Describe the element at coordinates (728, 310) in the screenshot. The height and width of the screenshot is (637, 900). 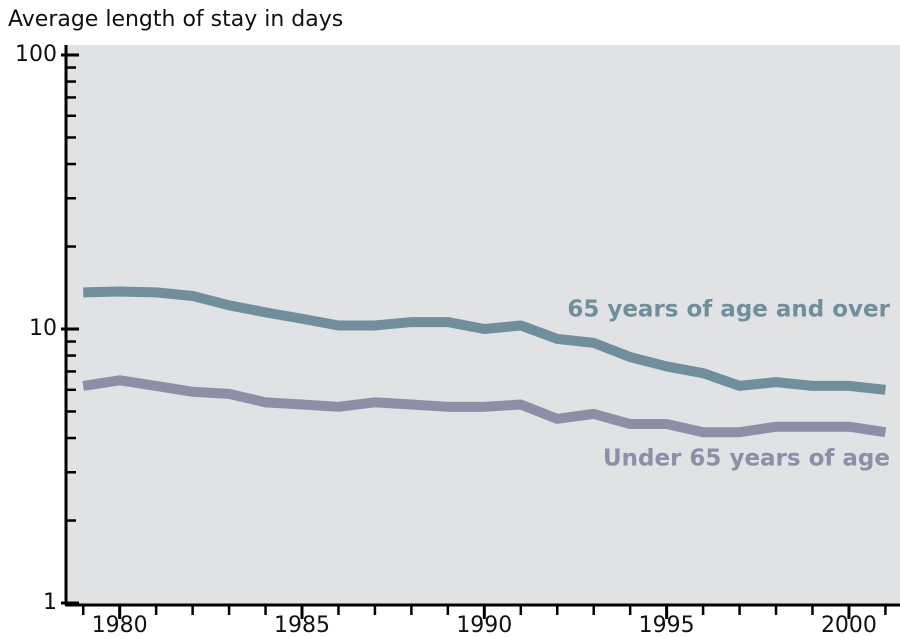
I see `series-label: 65 years of age and over` at that location.